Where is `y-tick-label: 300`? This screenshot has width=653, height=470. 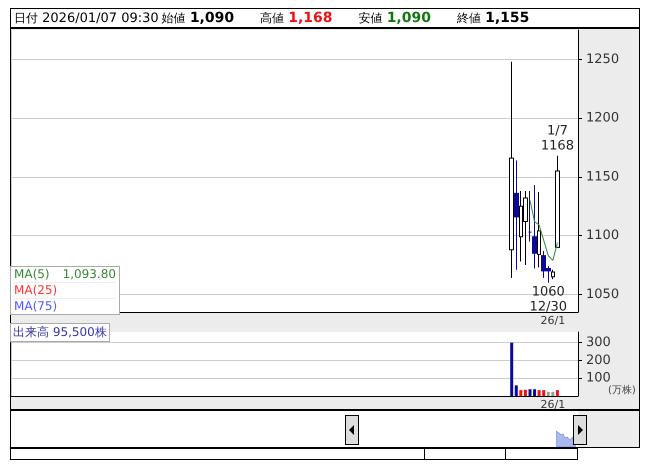 y-tick-label: 300 is located at coordinates (598, 342).